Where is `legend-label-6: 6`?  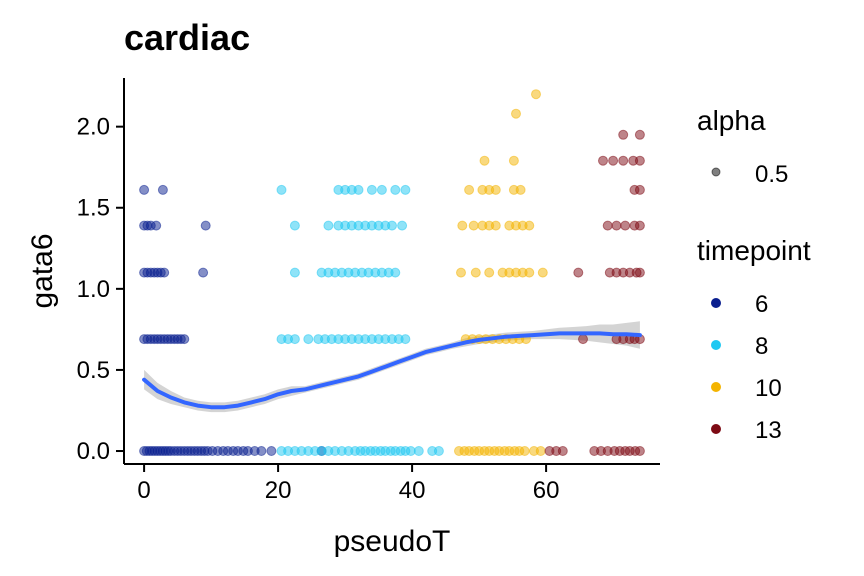
legend-label-6: 6 is located at coordinates (761, 304).